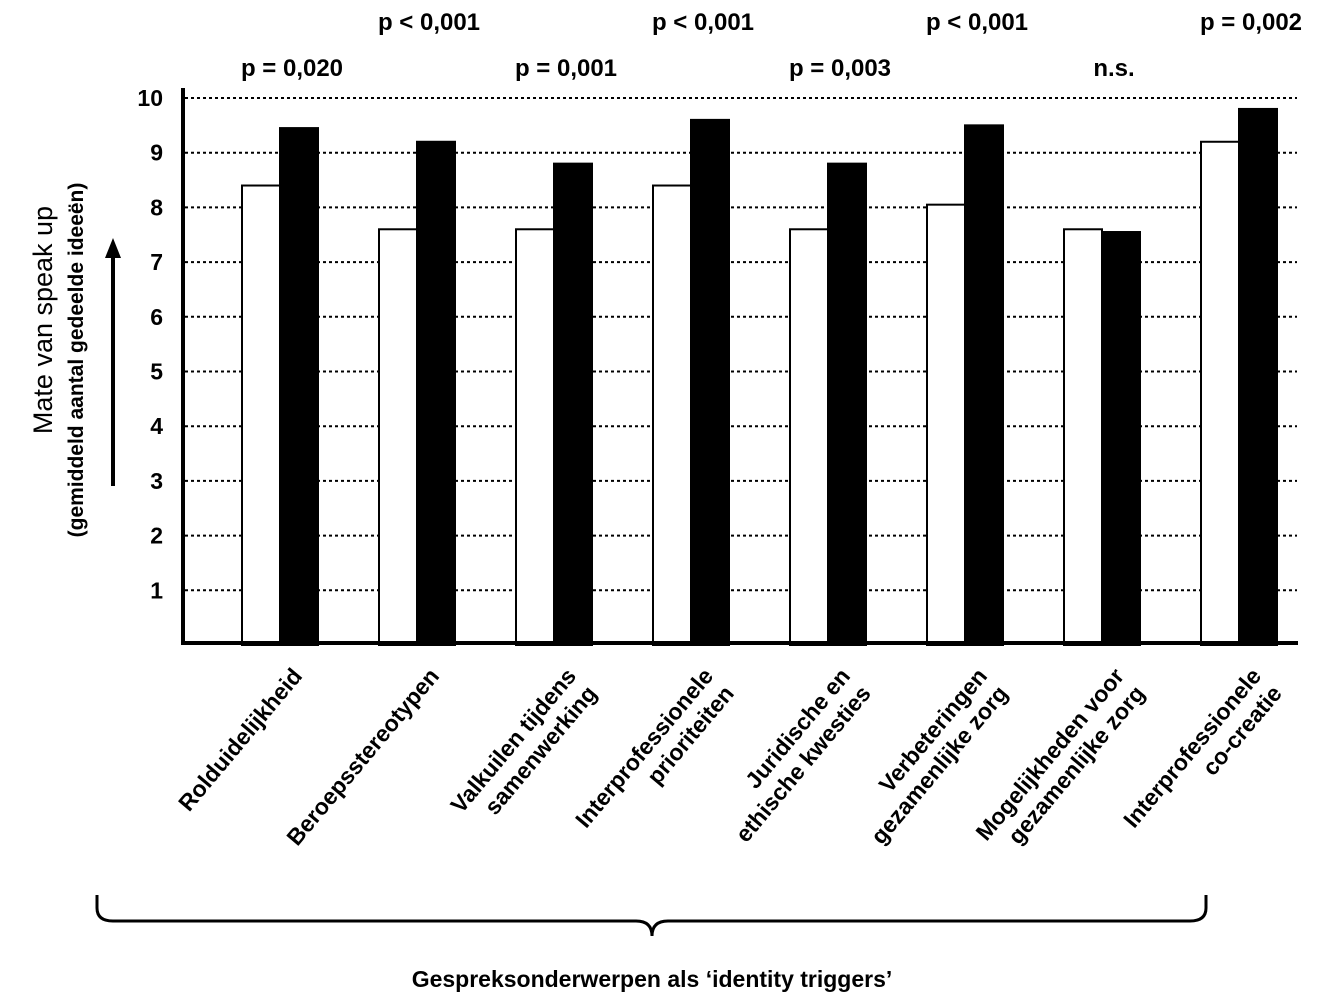 The image size is (1322, 999). I want to click on p-value-label: p = 0,002, so click(1251, 22).